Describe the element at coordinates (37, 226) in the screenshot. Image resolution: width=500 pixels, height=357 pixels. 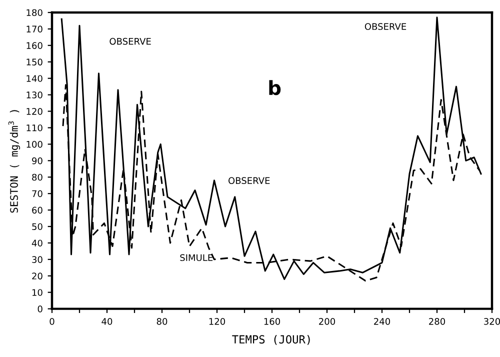
I see `y-tick-label: 50` at that location.